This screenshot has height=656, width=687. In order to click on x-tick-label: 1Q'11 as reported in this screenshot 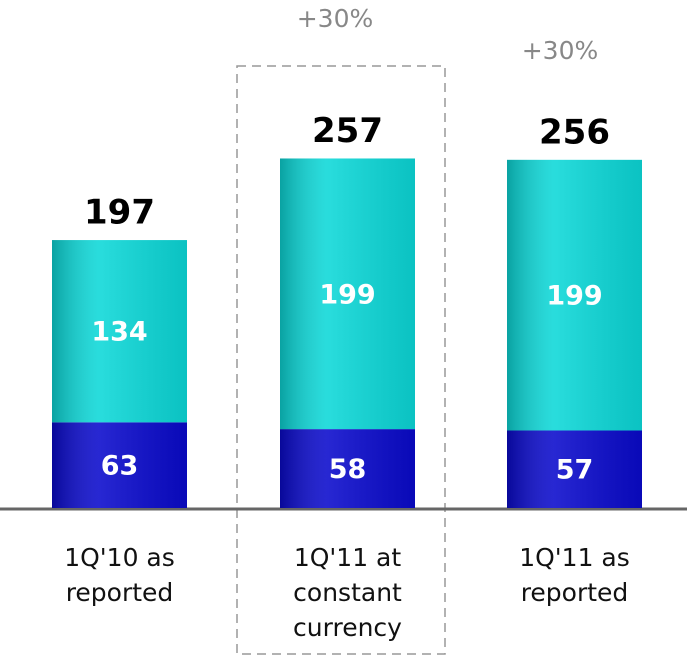, I will do `click(574, 575)`.